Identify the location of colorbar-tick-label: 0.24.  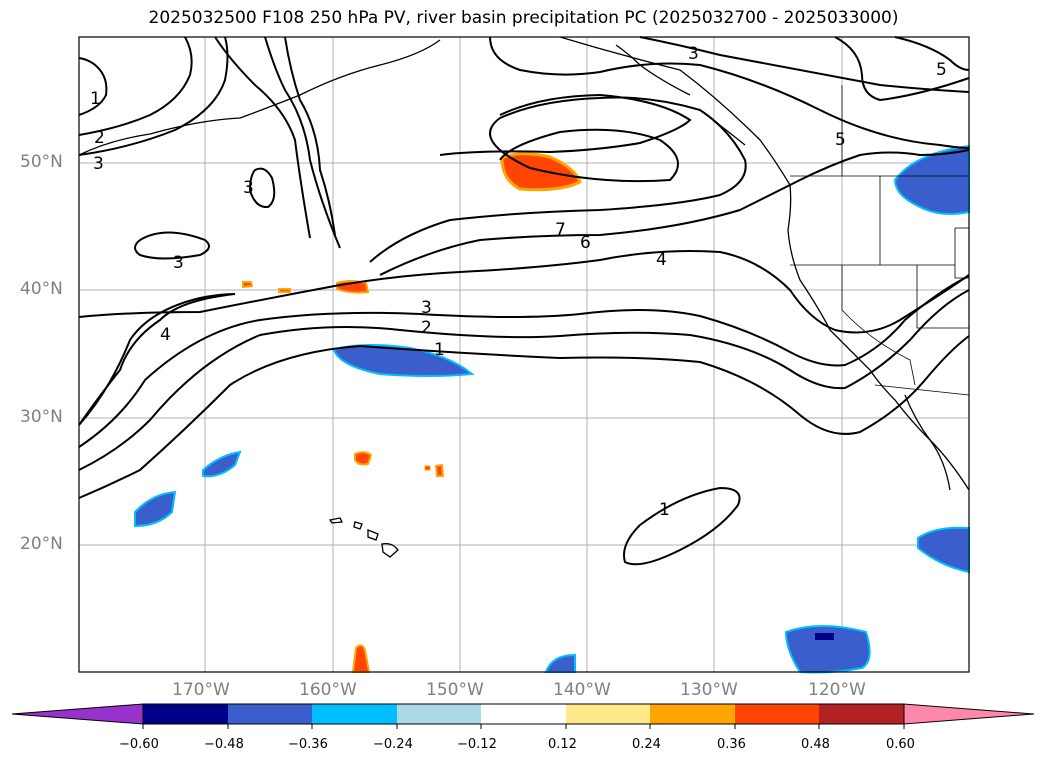
(646, 744).